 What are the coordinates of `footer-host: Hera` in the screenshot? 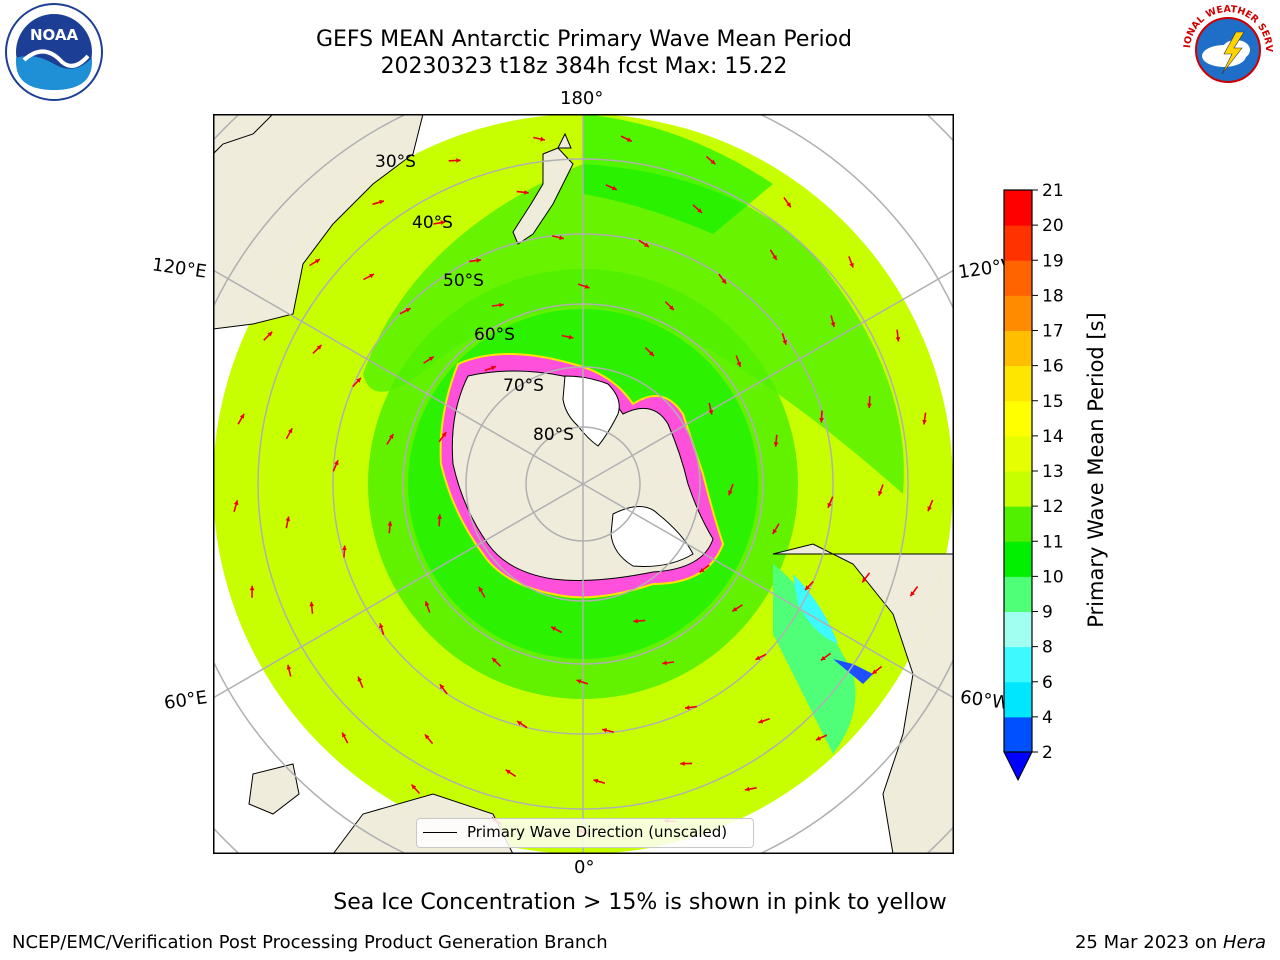 It's located at (1244, 942).